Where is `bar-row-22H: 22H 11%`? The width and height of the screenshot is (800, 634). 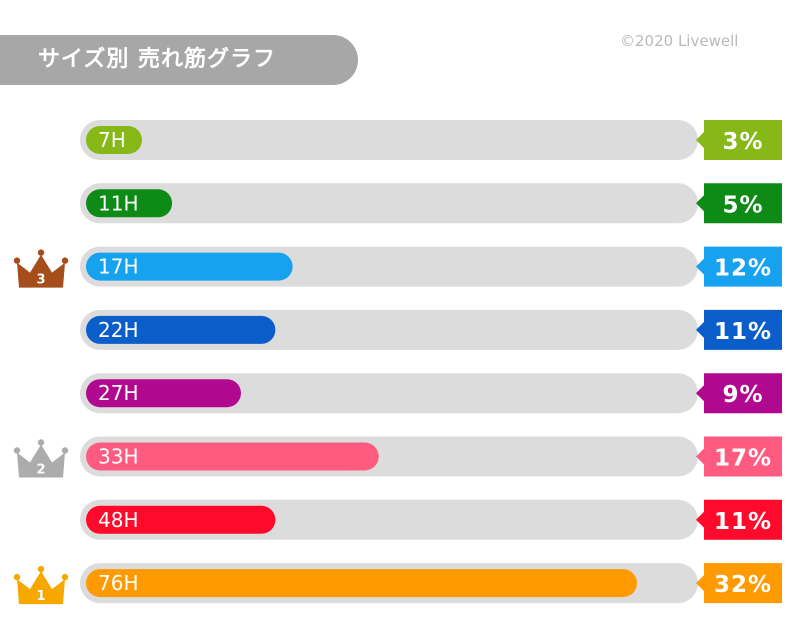 bar-row-22H: 22H 11% is located at coordinates (431, 329).